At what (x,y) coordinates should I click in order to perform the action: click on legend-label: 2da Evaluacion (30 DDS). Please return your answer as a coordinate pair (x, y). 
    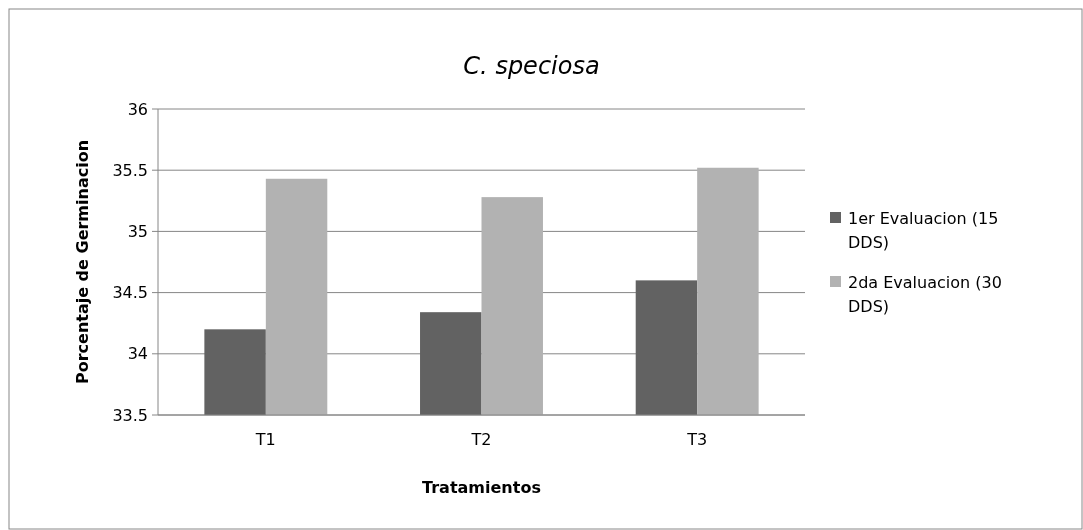
    Looking at the image, I should click on (925, 294).